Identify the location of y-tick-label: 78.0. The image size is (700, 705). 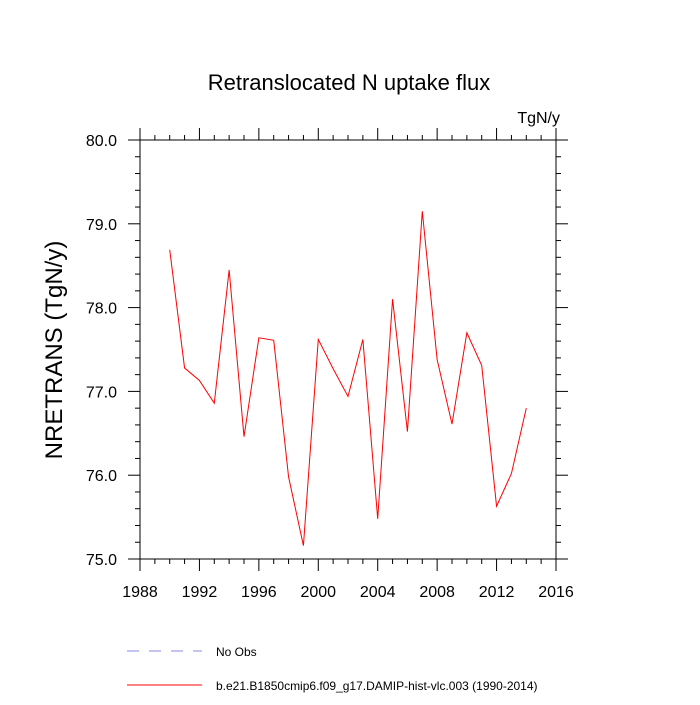
(101, 309).